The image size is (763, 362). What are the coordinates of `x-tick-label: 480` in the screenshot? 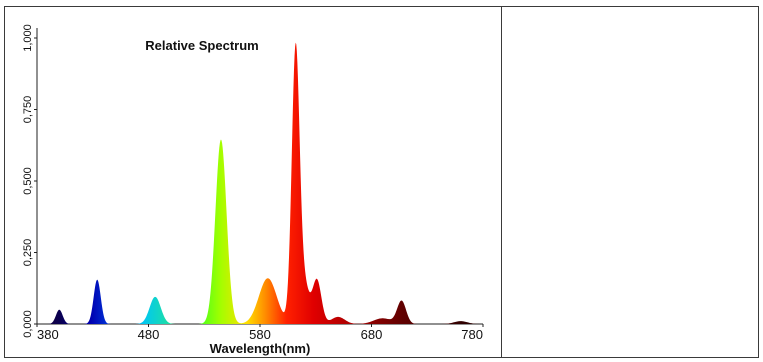 It's located at (149, 334).